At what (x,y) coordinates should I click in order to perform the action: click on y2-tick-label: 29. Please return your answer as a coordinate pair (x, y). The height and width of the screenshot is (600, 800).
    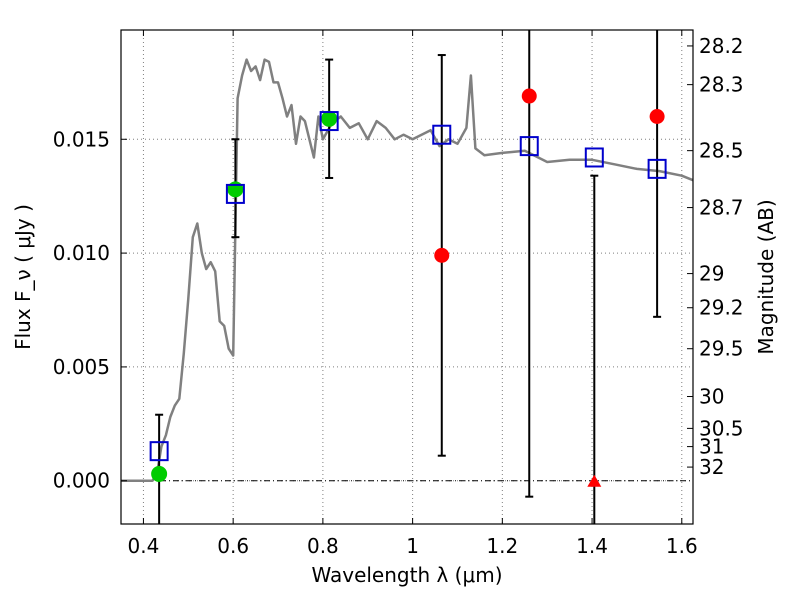
    Looking at the image, I should click on (711, 274).